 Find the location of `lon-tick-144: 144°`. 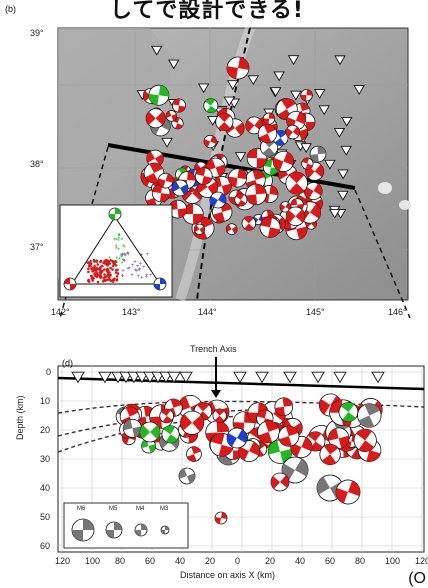

lon-tick-144: 144° is located at coordinates (207, 312).